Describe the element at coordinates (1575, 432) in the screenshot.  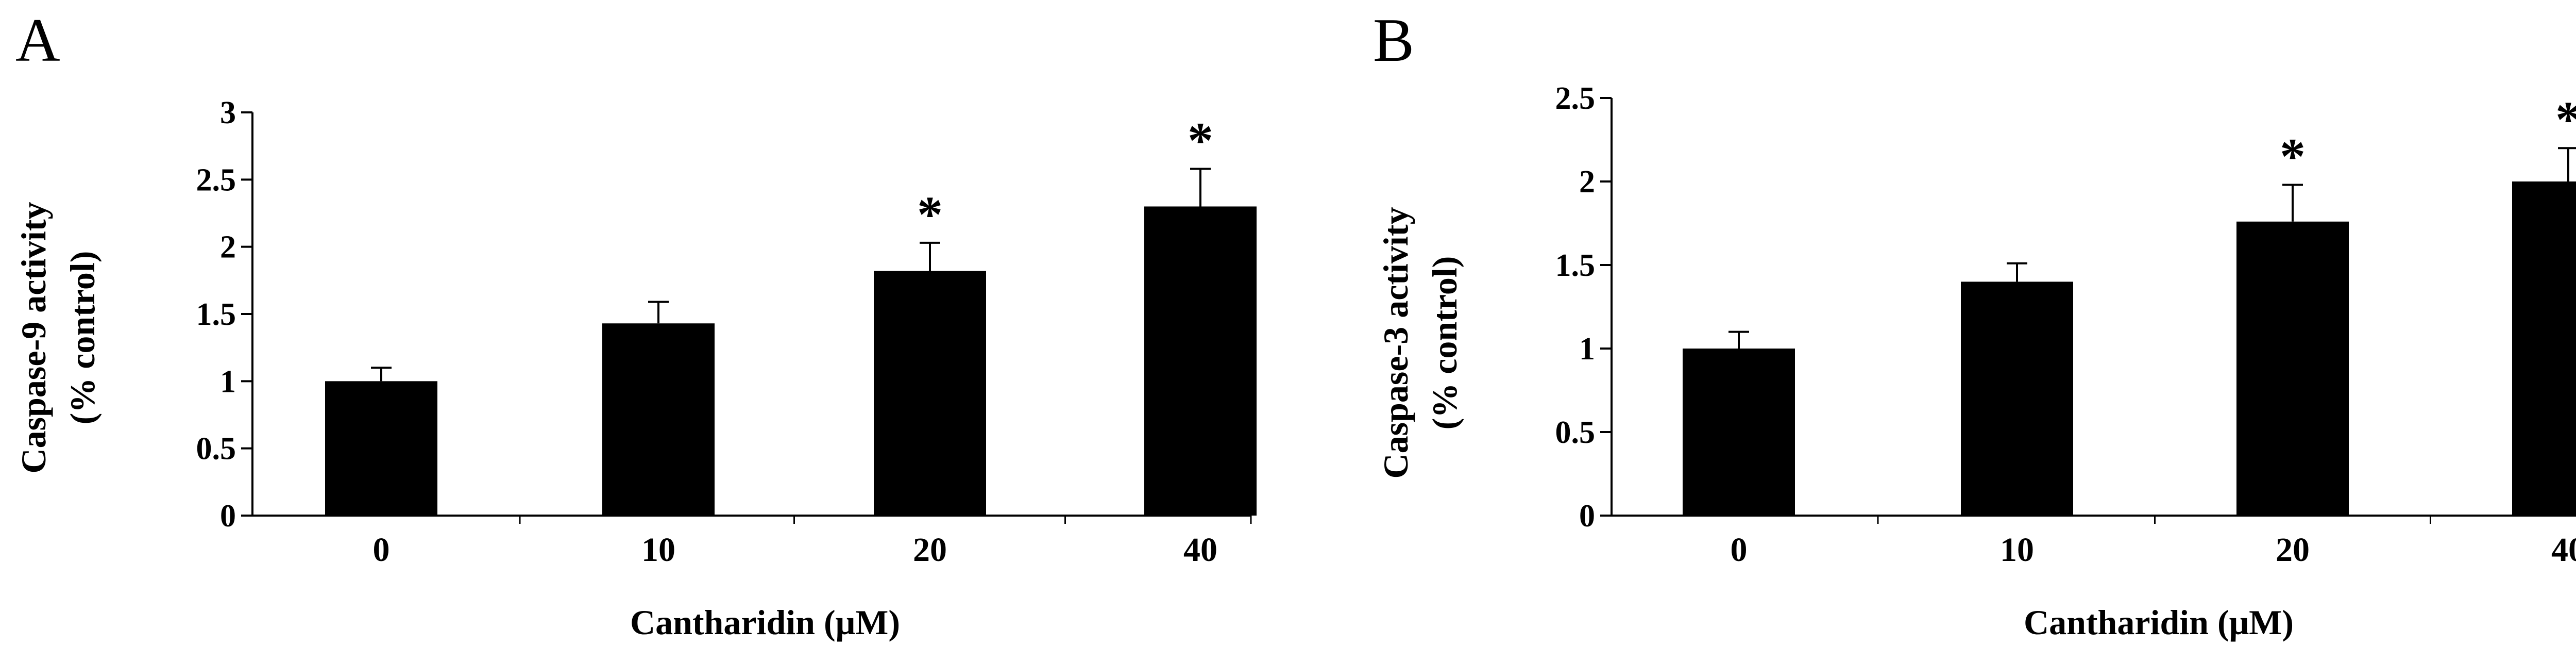
I see `panel-b-y-tick-label: 0.5` at that location.